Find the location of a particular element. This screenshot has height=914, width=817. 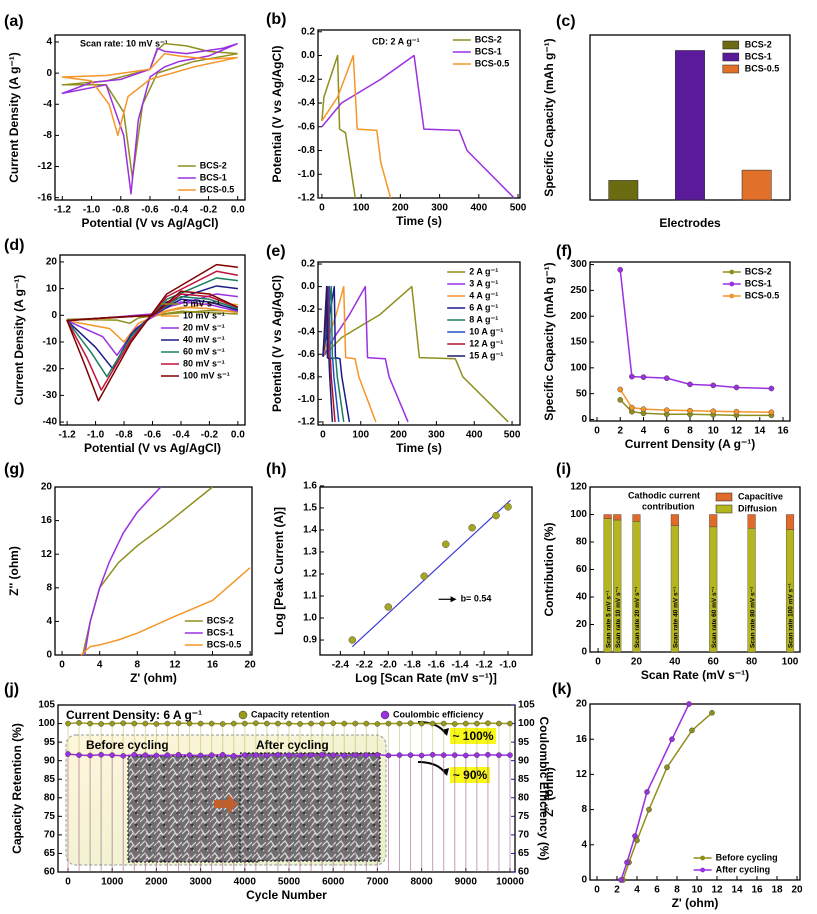

x-tick-label: 10 is located at coordinates (697, 890).